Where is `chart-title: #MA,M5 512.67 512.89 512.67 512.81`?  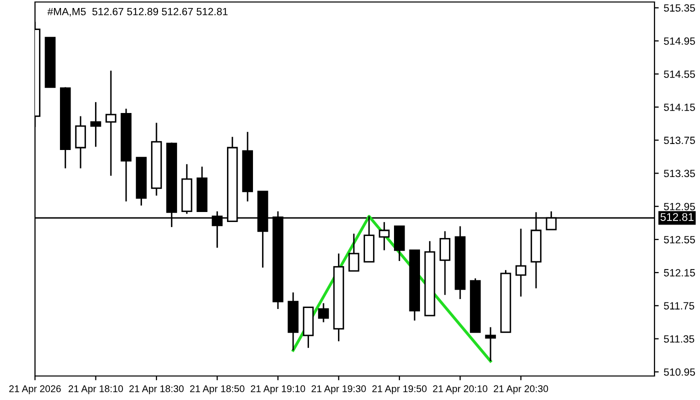 chart-title: #MA,M5 512.67 512.89 512.67 512.81 is located at coordinates (137, 12).